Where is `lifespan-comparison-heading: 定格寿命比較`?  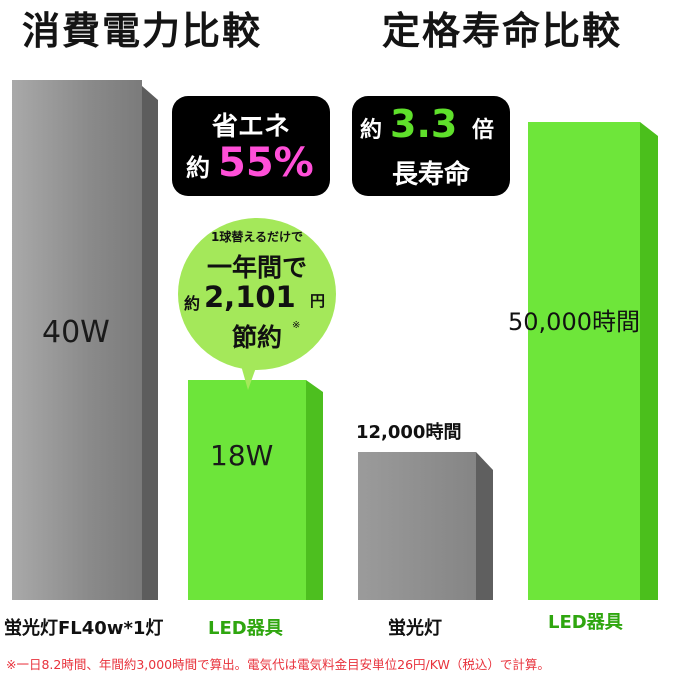
lifespan-comparison-heading: 定格寿命比較 is located at coordinates (502, 31).